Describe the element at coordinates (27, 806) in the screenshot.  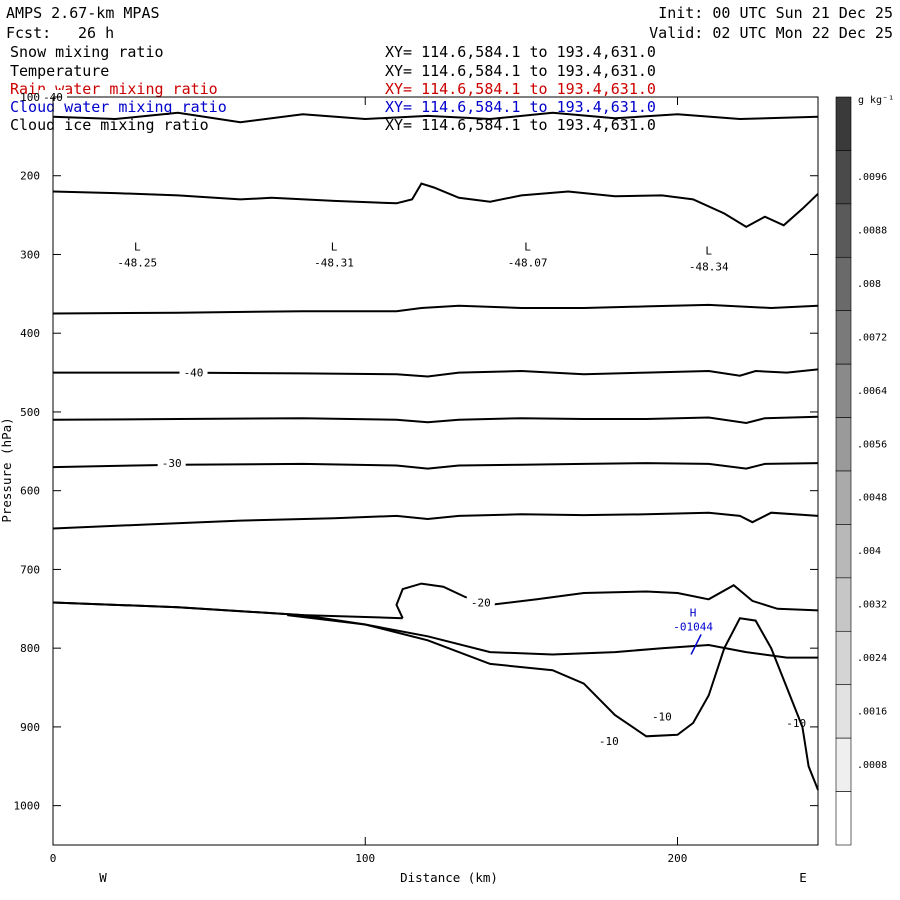
I see `y-tick-label: 1000` at that location.